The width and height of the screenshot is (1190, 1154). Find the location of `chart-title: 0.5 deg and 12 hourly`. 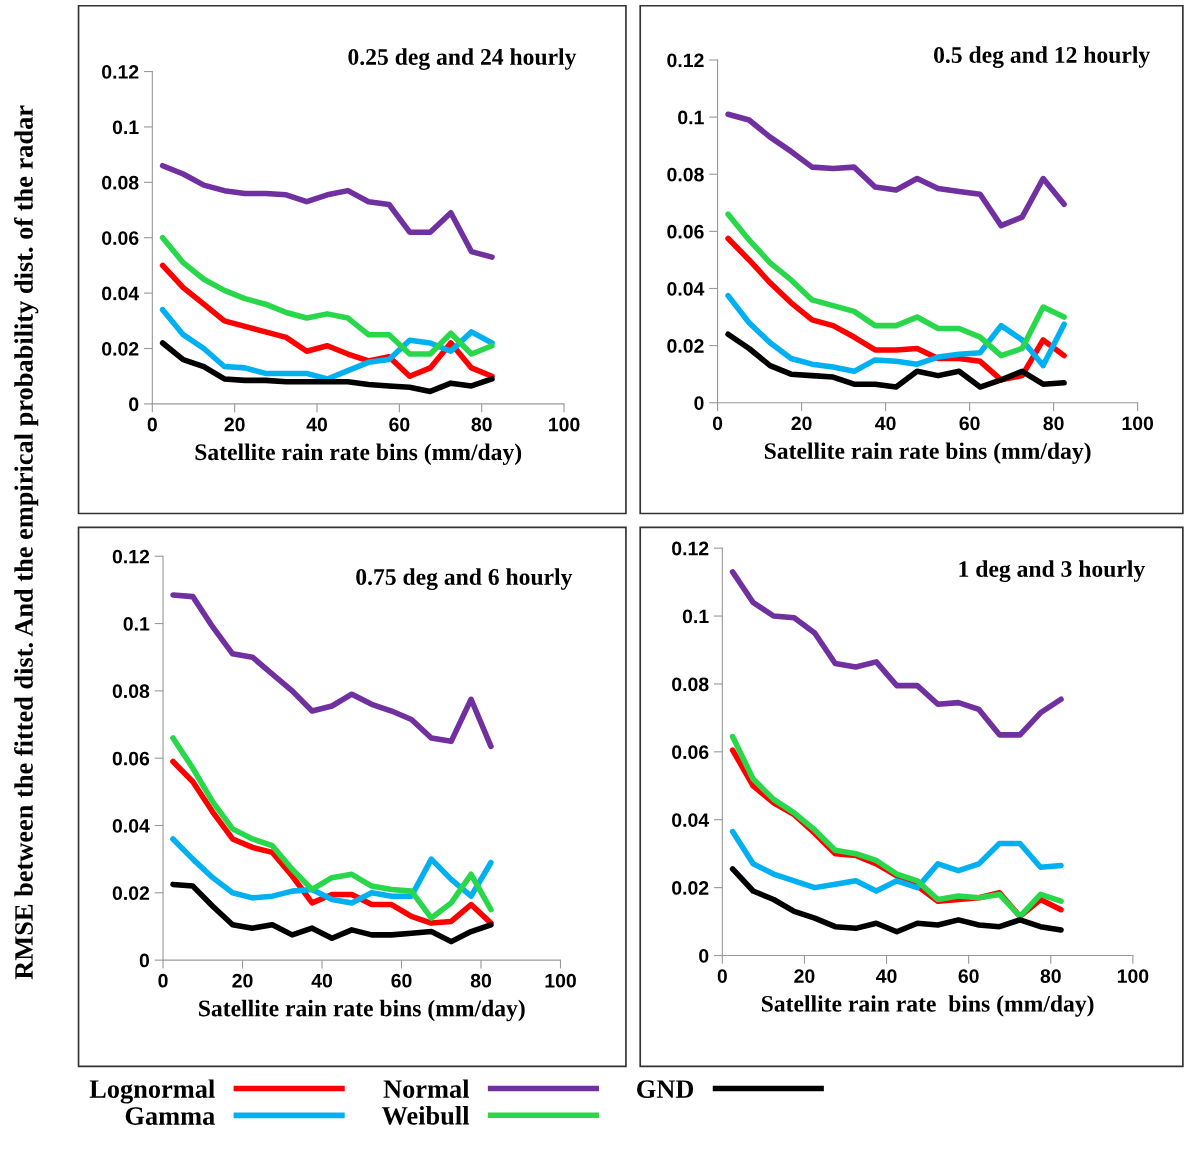

chart-title: 0.5 deg and 12 hourly is located at coordinates (1042, 57).